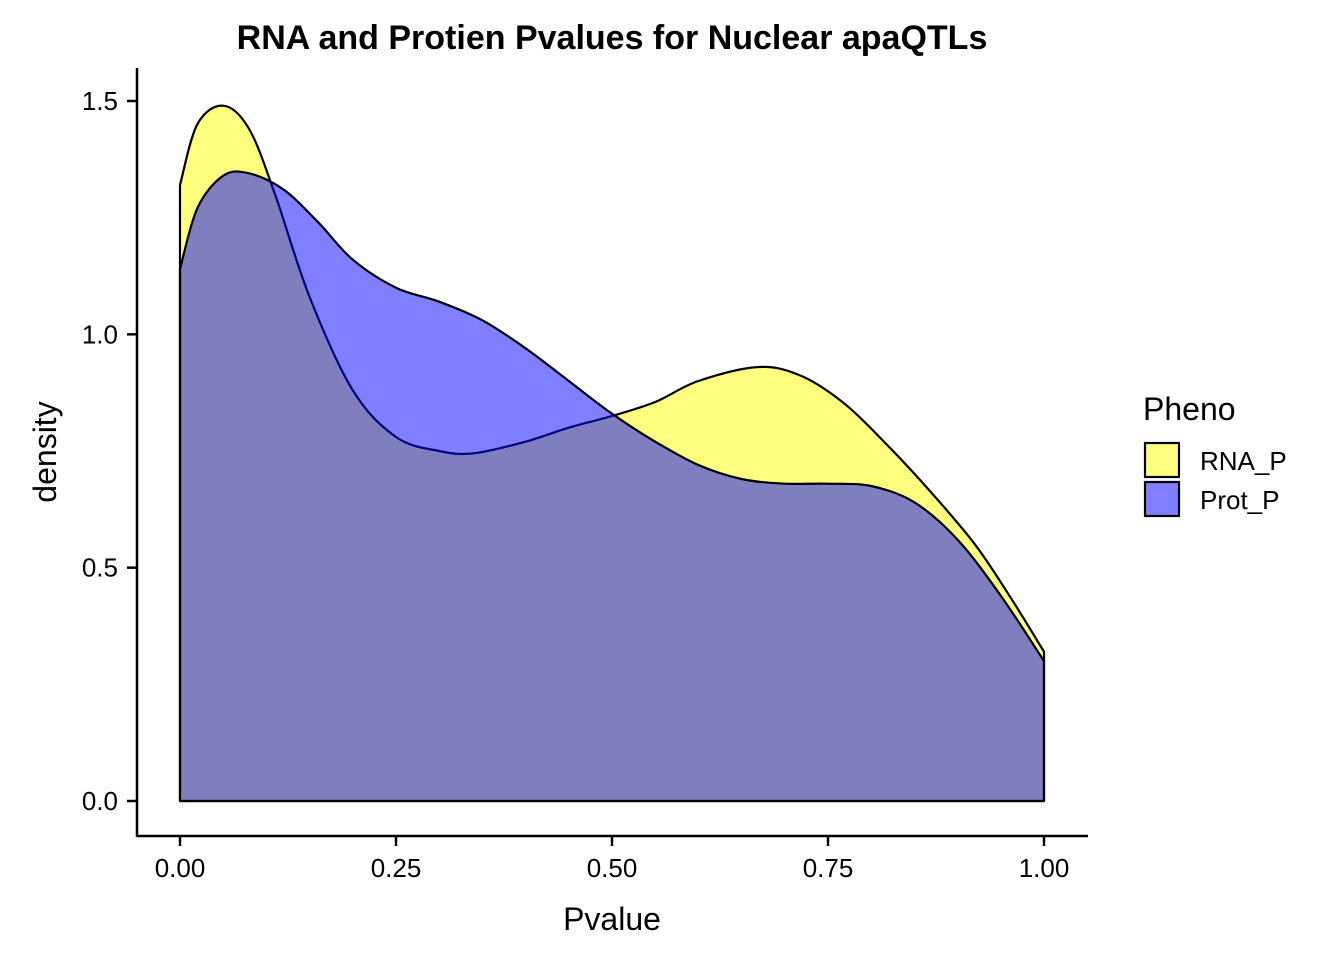  I want to click on x-tick-label: 1.00, so click(1044, 868).